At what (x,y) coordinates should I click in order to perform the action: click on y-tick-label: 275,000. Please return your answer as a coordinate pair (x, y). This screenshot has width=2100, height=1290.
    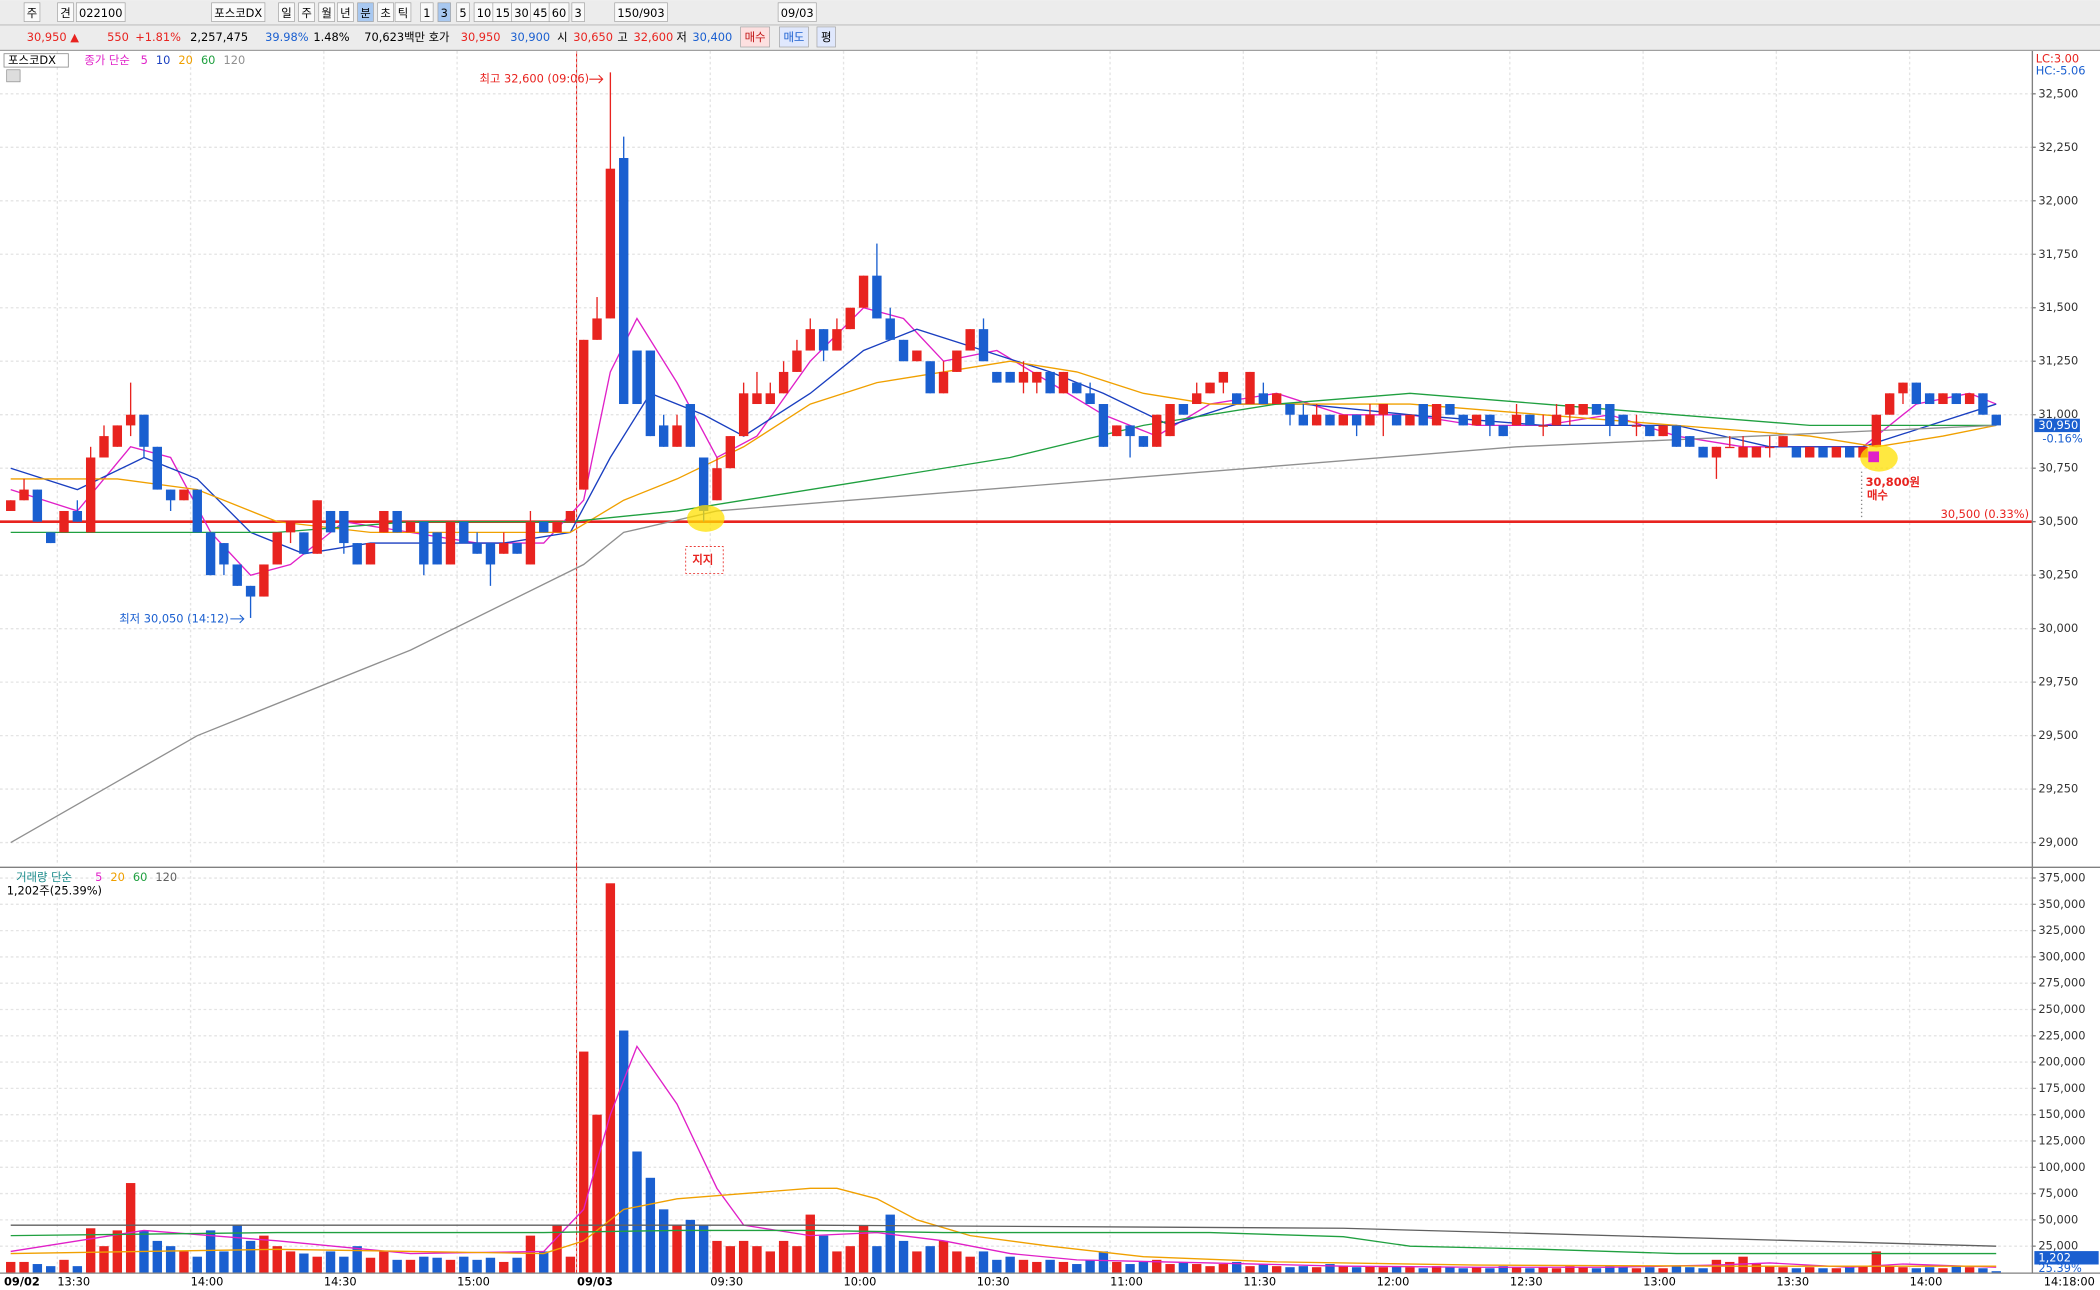
    Looking at the image, I should click on (2061, 983).